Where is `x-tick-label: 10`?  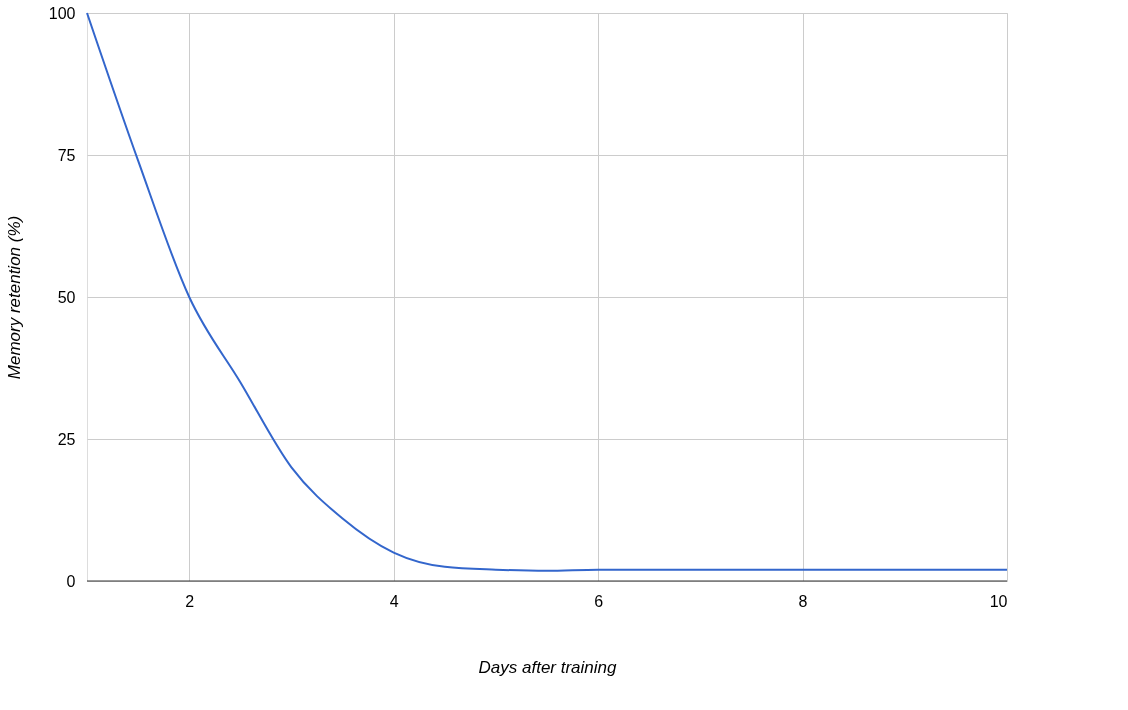 x-tick-label: 10 is located at coordinates (998, 601).